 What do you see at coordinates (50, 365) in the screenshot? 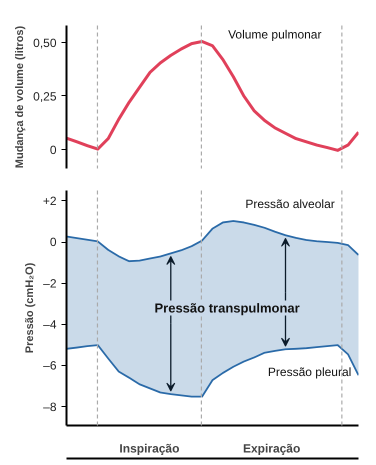
I see `y-tick-label: –6` at bounding box center [50, 365].